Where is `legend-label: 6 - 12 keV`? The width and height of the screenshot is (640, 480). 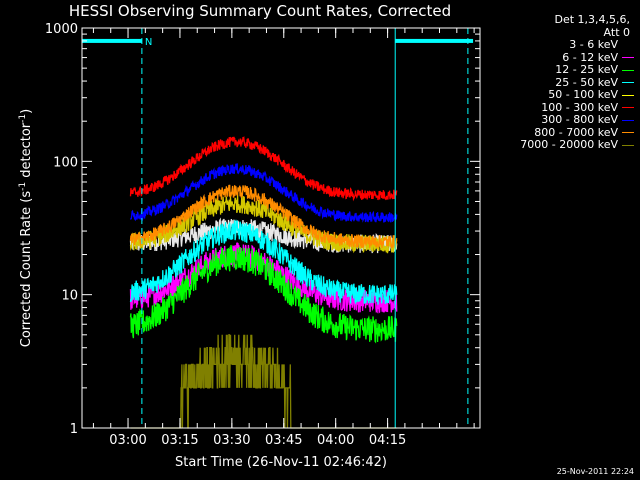
legend-label: 6 - 12 keV is located at coordinates (590, 57).